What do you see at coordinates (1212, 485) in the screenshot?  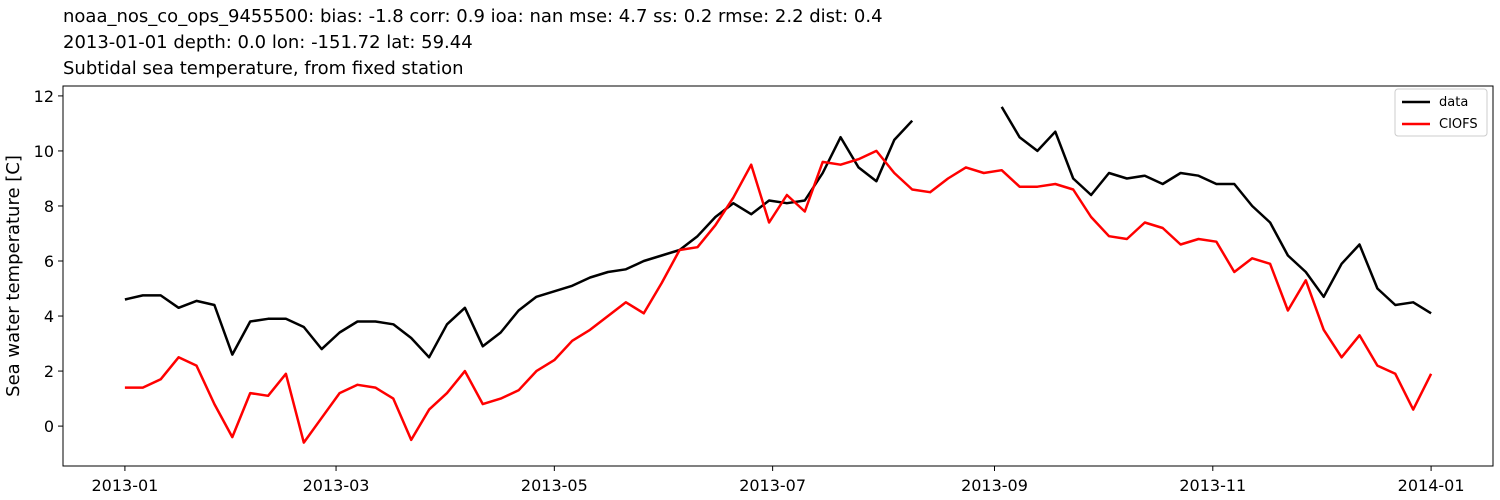 I see `x-tick-label: 2013-11` at bounding box center [1212, 485].